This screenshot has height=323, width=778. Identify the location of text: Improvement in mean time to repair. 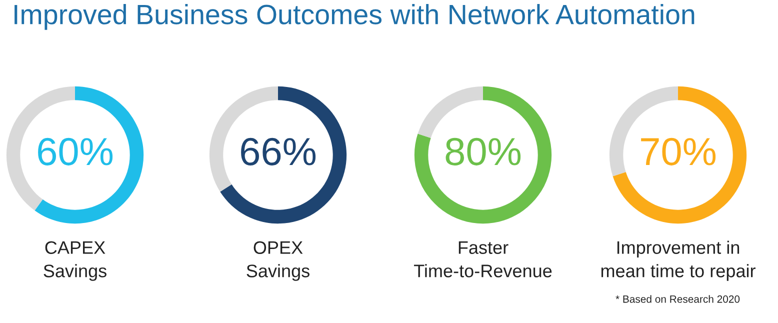
(678, 260).